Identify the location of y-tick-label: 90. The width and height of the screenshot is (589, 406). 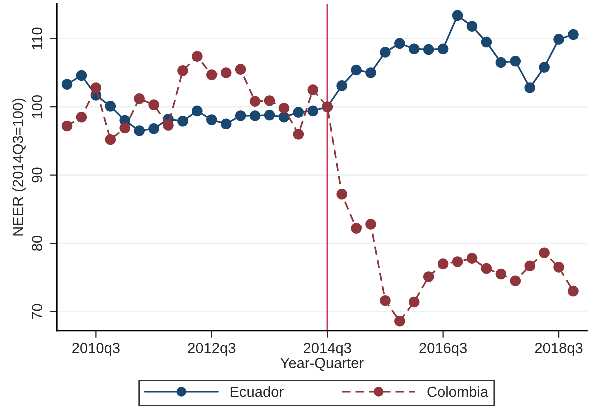
(37, 175).